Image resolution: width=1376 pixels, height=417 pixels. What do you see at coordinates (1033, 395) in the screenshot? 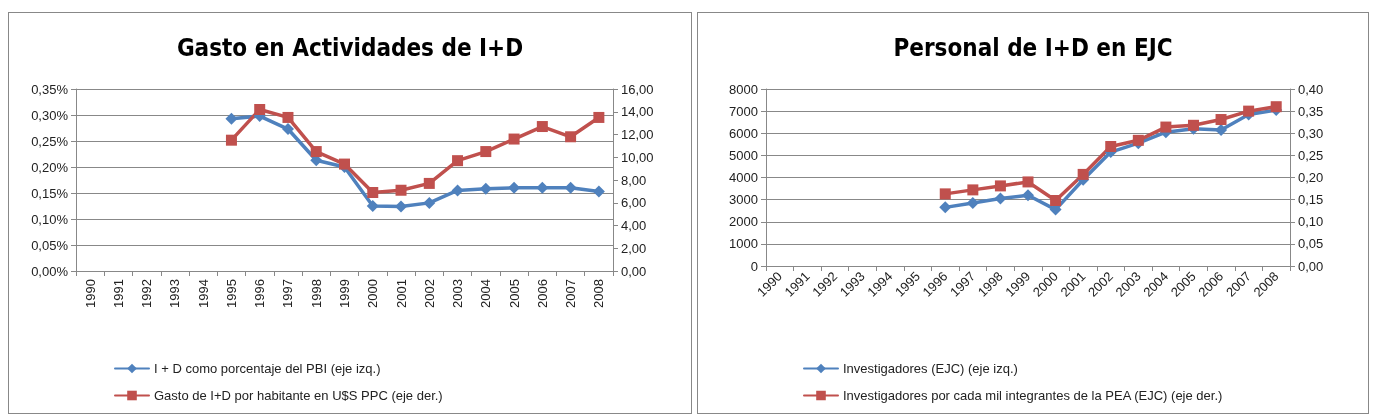
I see `legend-label: Investigadores por cada mil integrantes de la PEA (EJC) (eje der.)` at bounding box center [1033, 395].